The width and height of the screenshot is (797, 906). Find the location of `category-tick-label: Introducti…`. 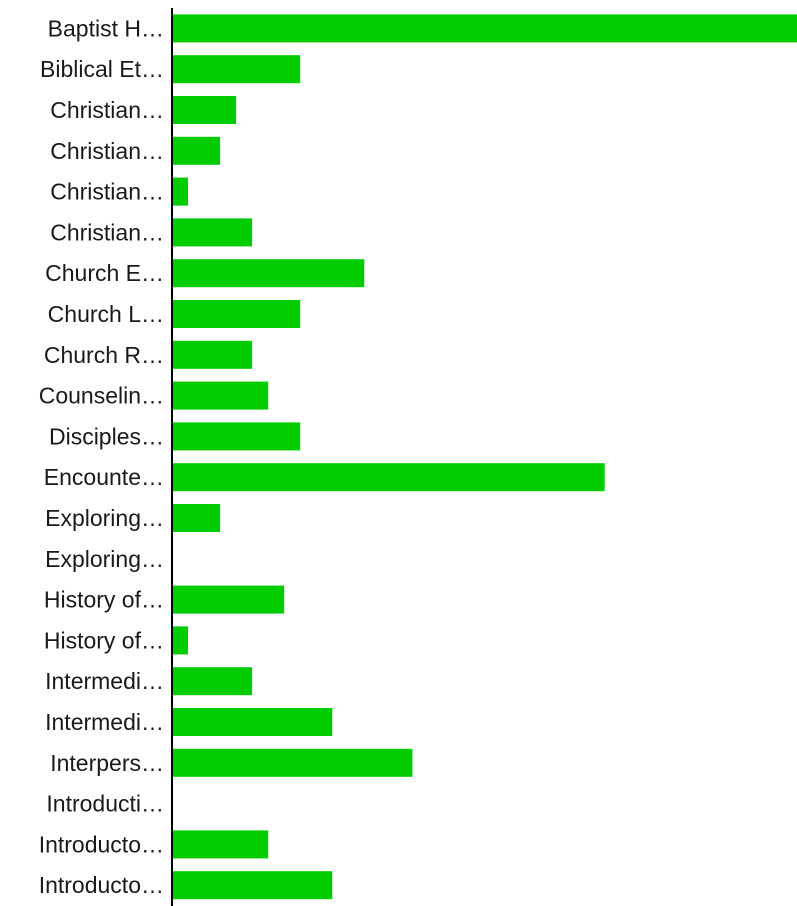

category-tick-label: Introducti… is located at coordinates (105, 804).